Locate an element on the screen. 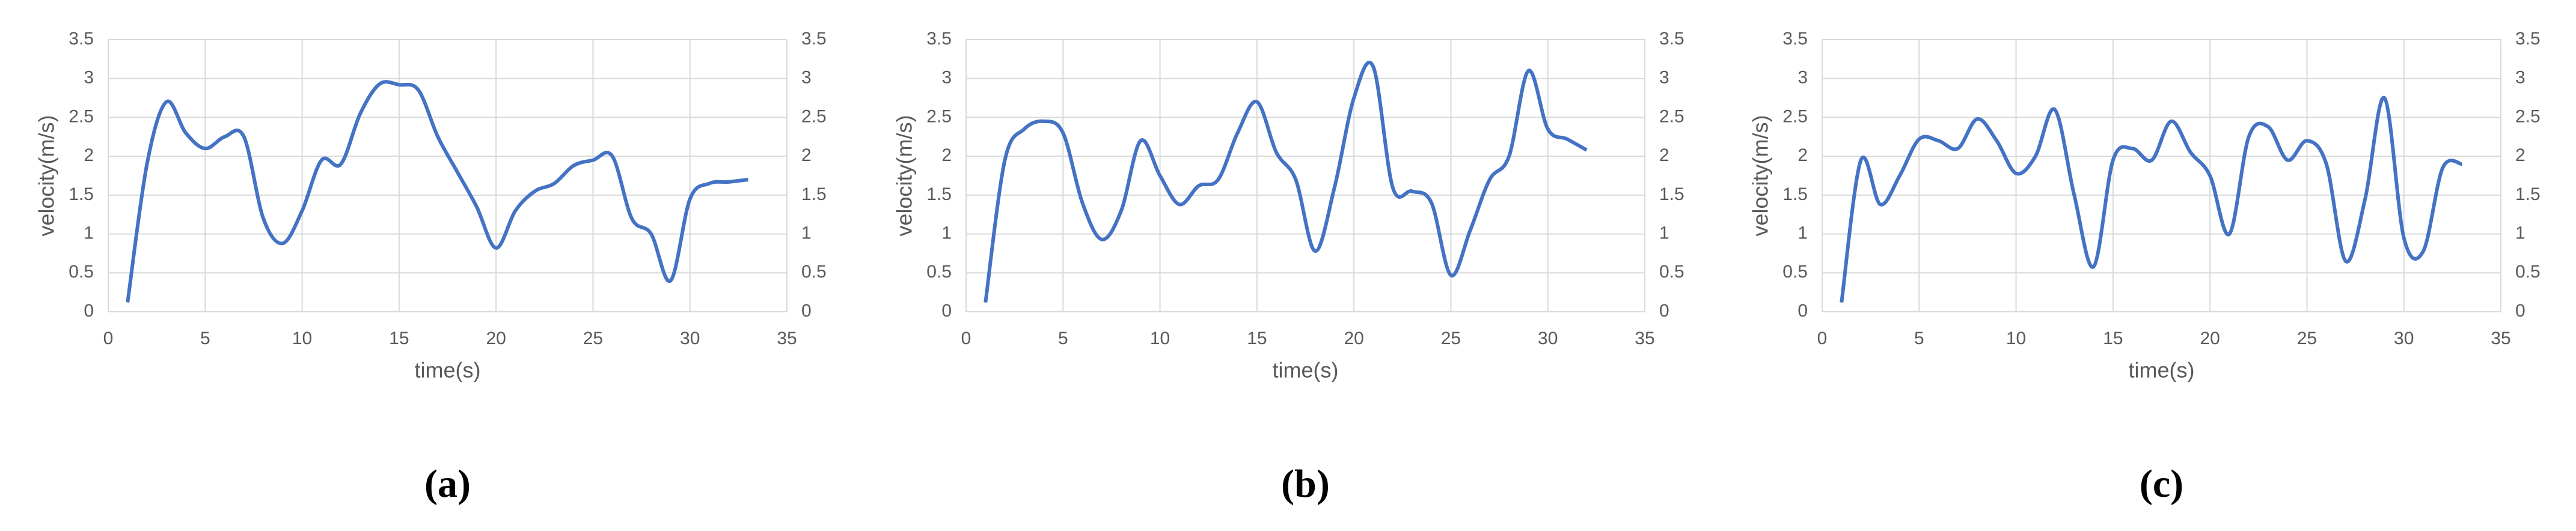  caption: (b) is located at coordinates (1305, 484).